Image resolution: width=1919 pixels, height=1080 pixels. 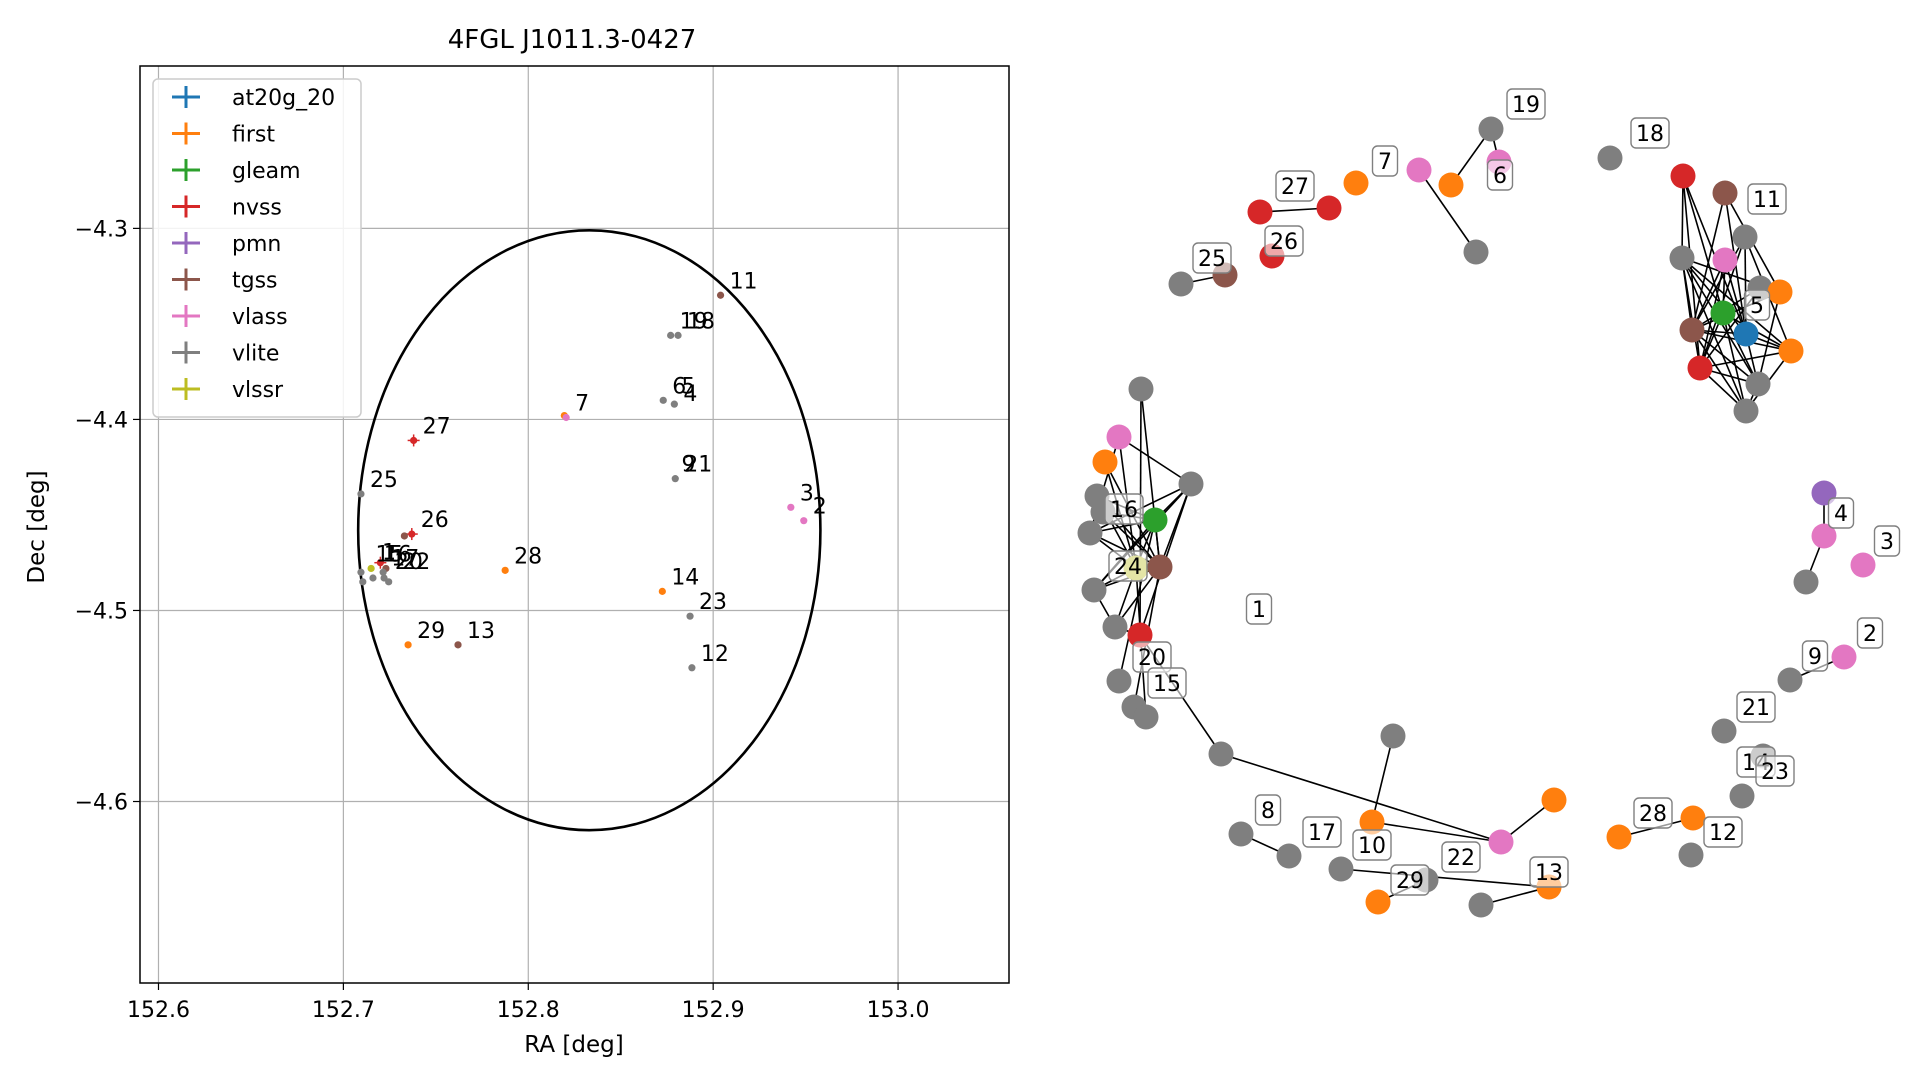 What do you see at coordinates (1284, 241) in the screenshot?
I see `node-label: 26` at bounding box center [1284, 241].